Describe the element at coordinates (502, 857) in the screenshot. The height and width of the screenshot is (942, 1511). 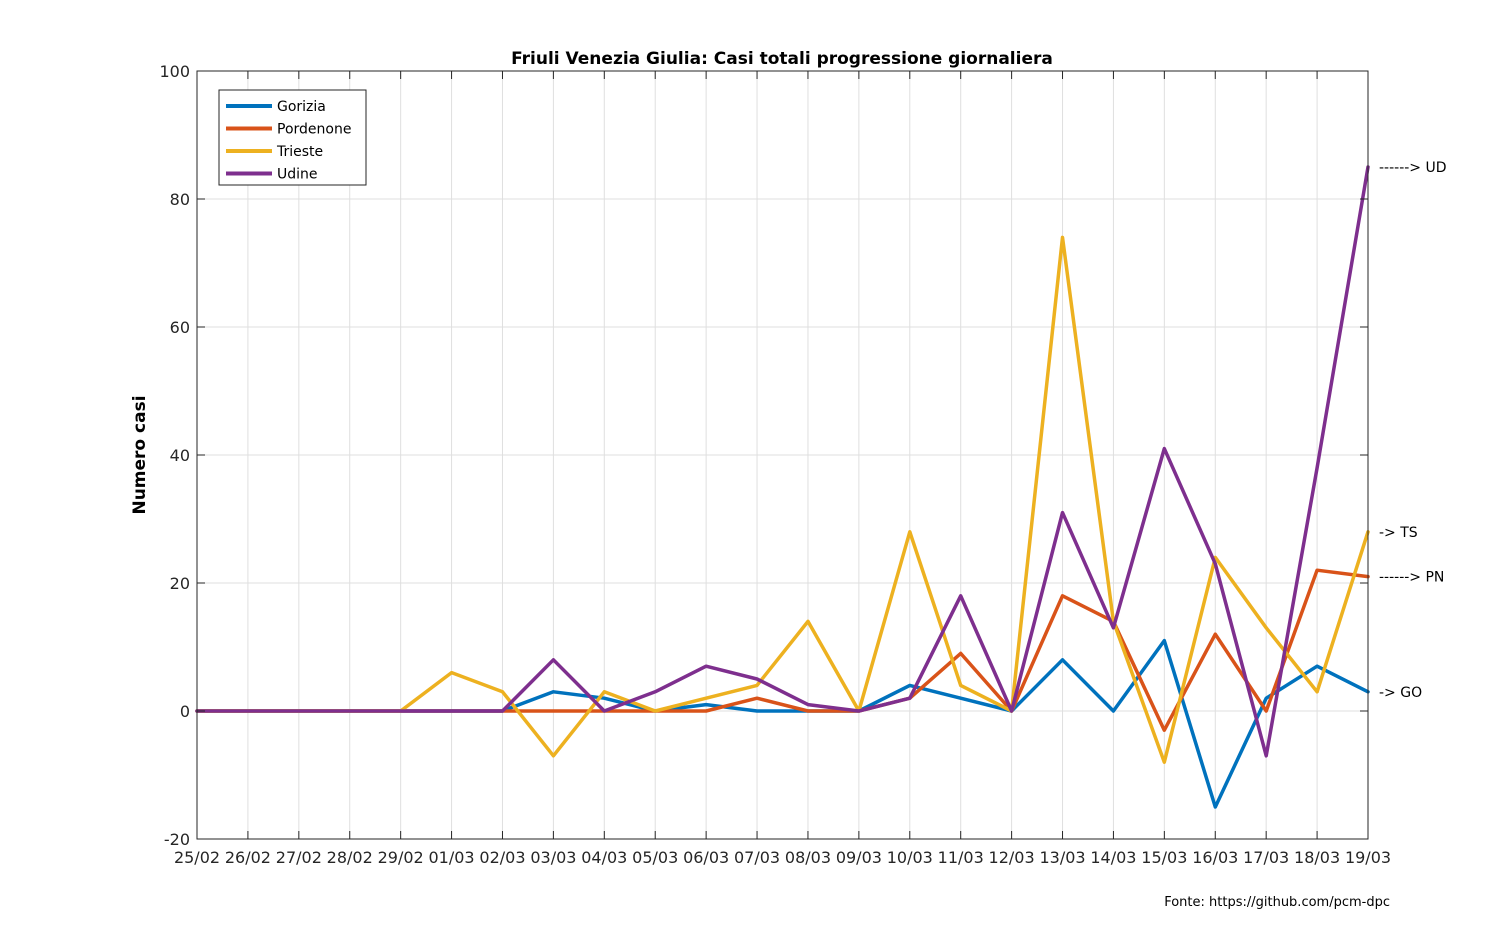
I see `x-tick-label: 02/03` at that location.